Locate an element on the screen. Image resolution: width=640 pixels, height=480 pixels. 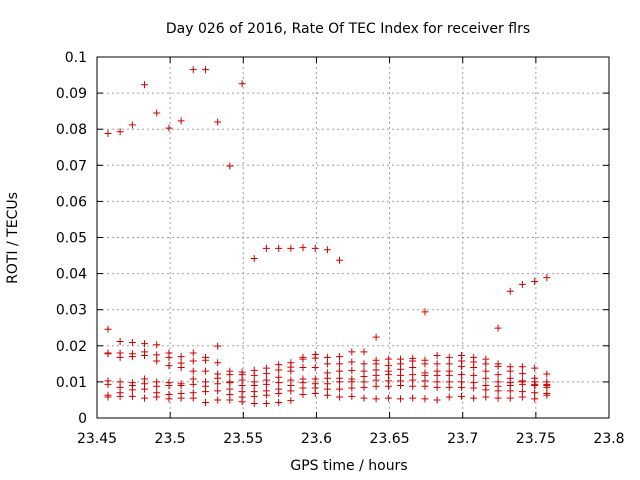
y-tick-label: 0.06 is located at coordinates (71, 202).